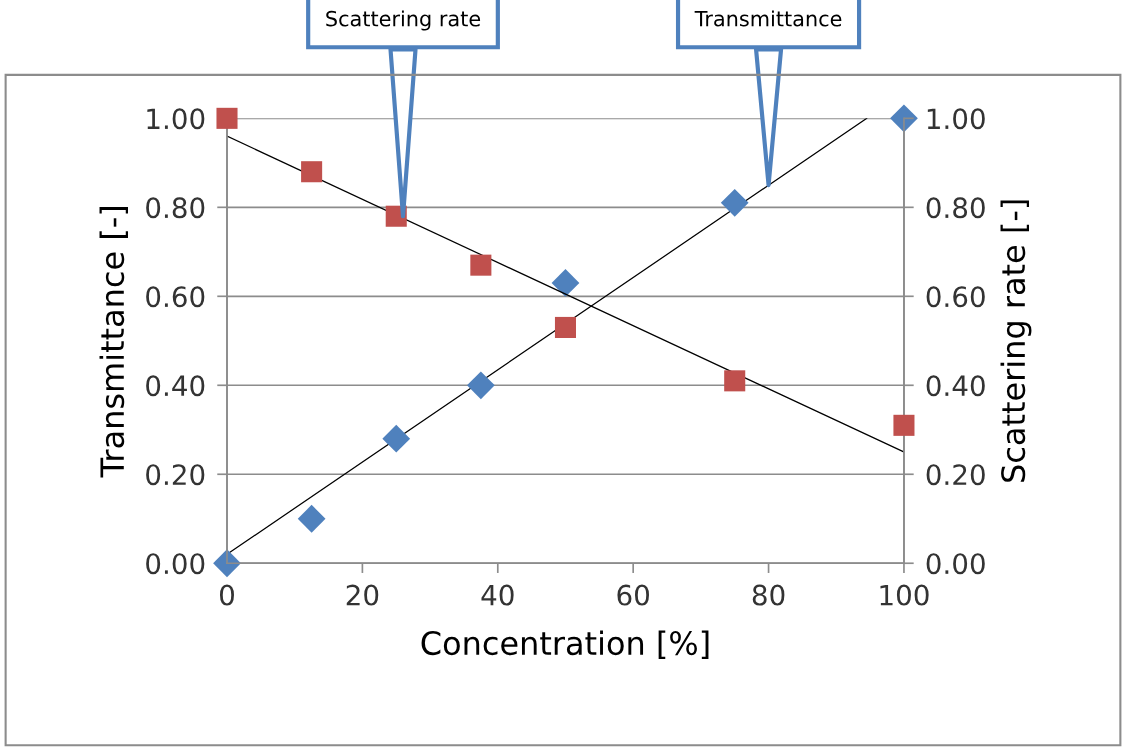 This screenshot has height=749, width=1126. What do you see at coordinates (633, 595) in the screenshot?
I see `x-tick-label: 60` at bounding box center [633, 595].